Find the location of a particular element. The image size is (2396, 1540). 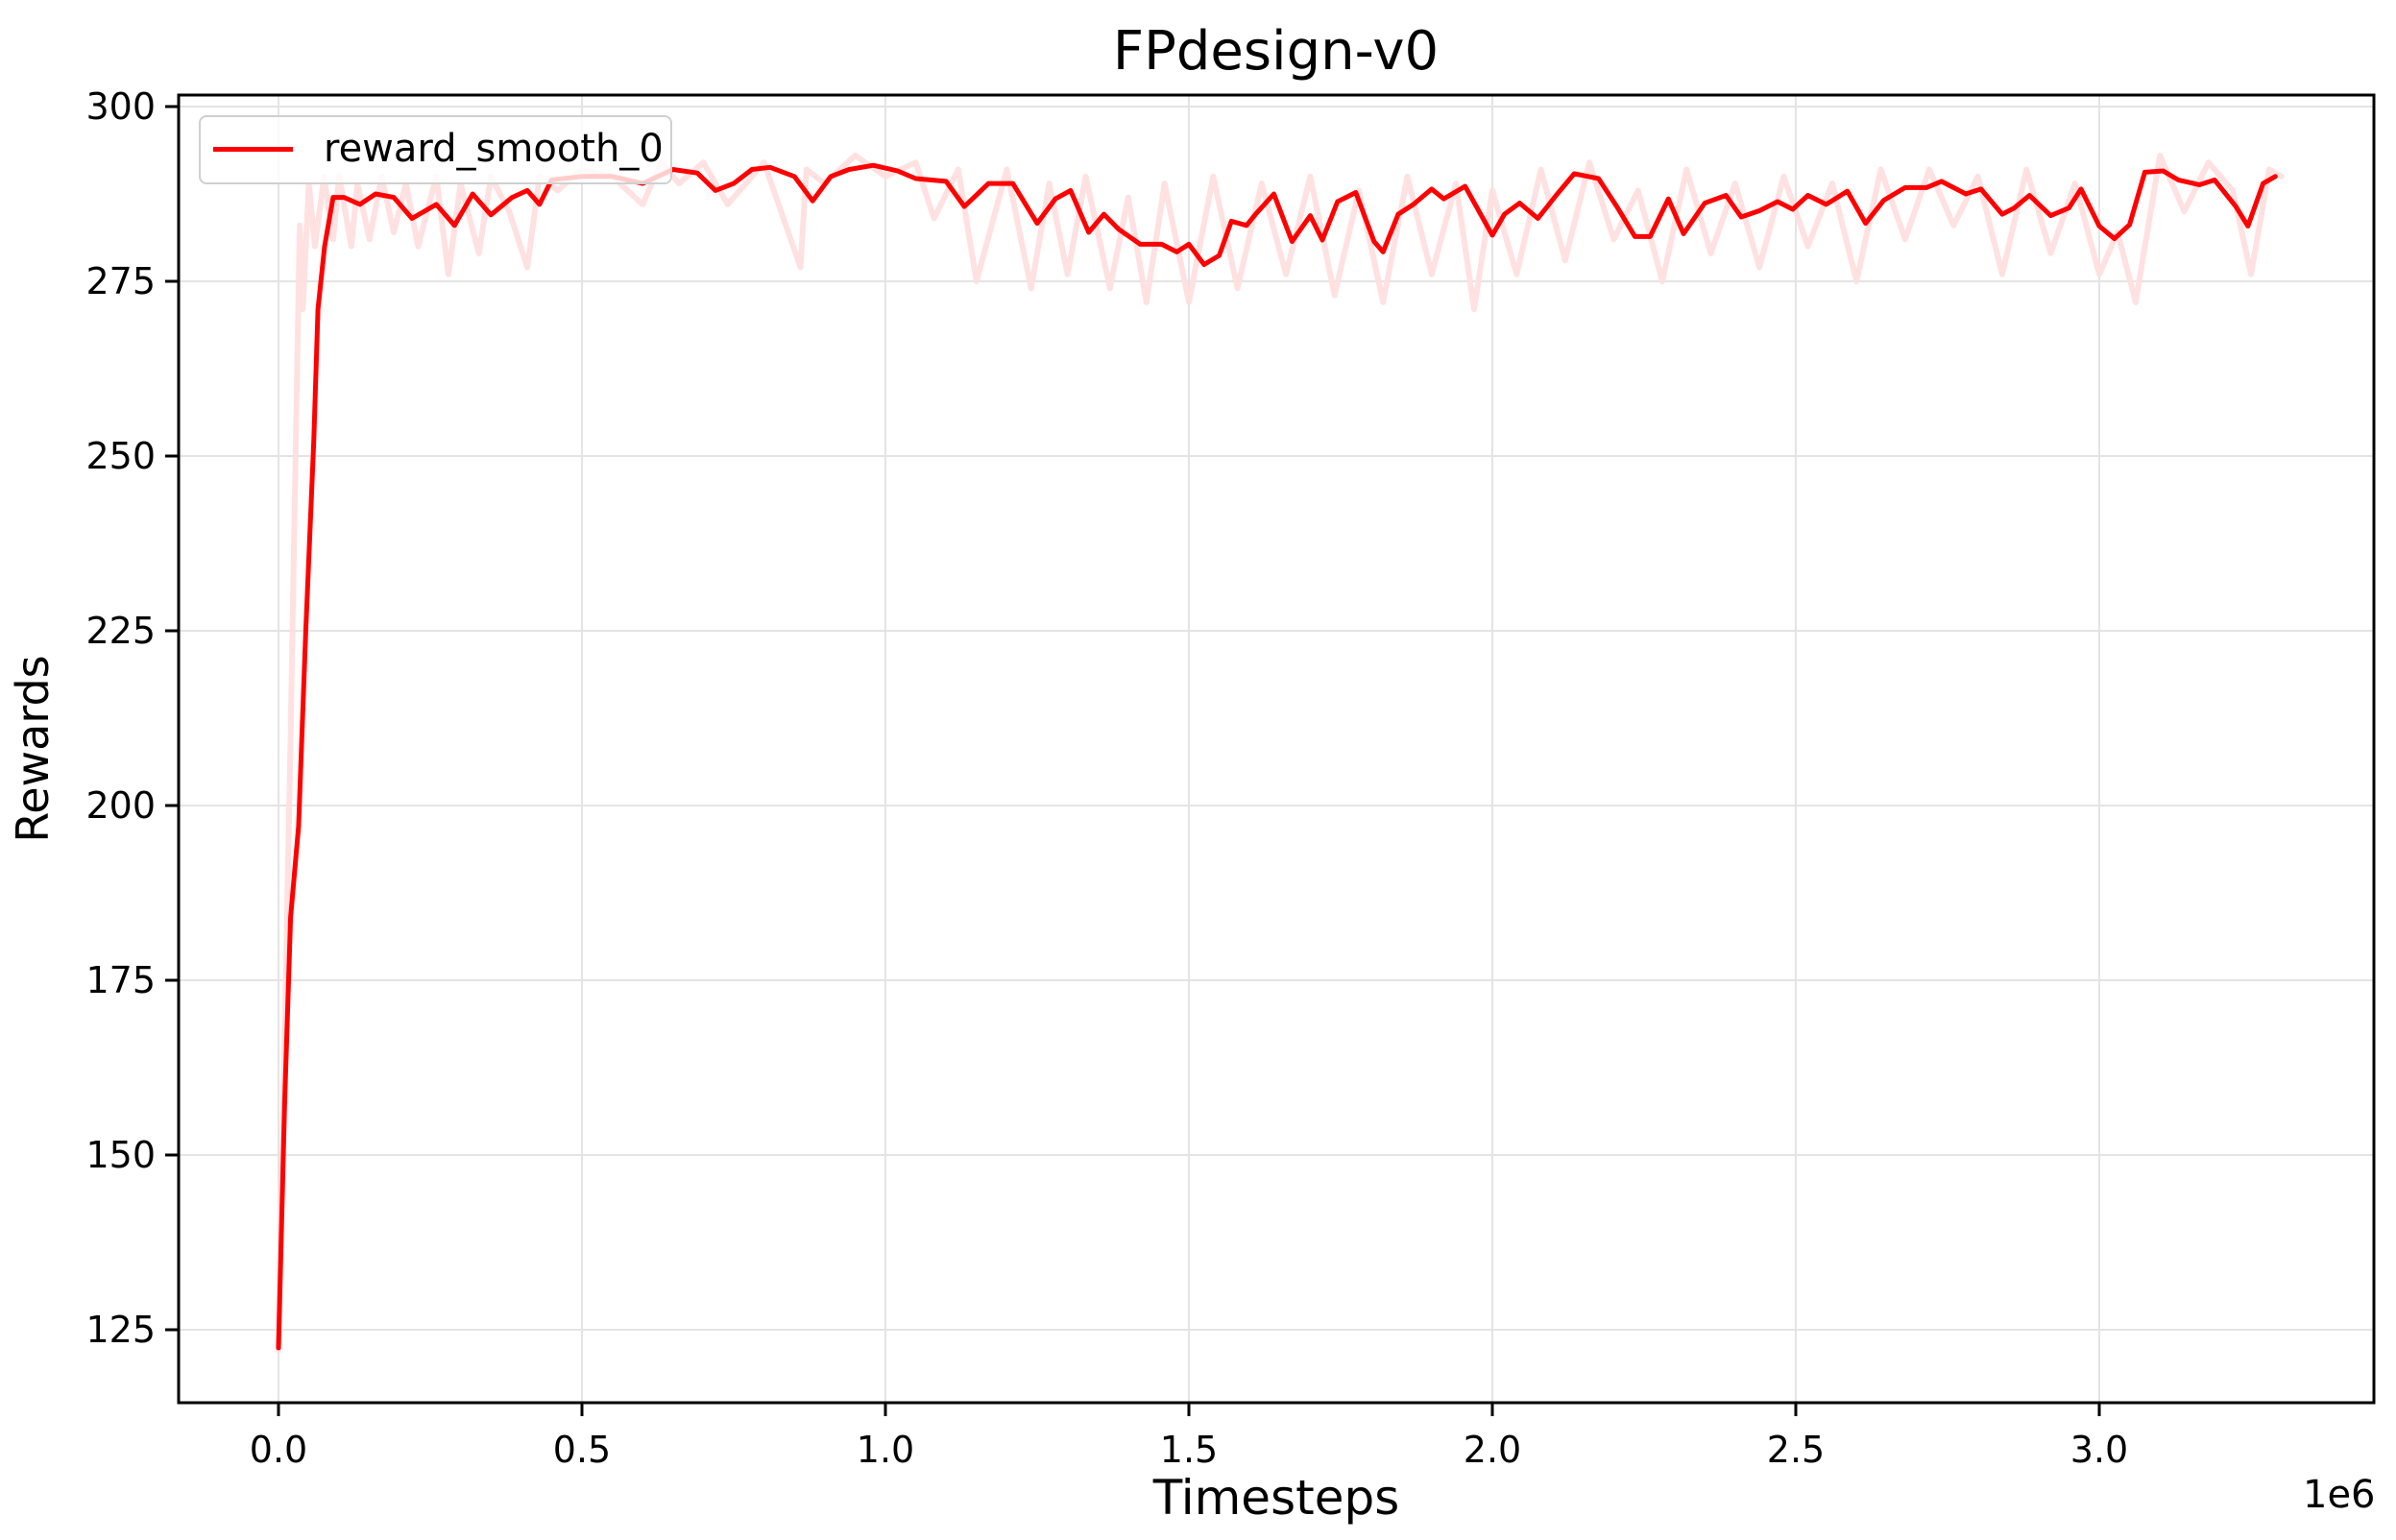

y-tick-label: 175 is located at coordinates (120, 980).